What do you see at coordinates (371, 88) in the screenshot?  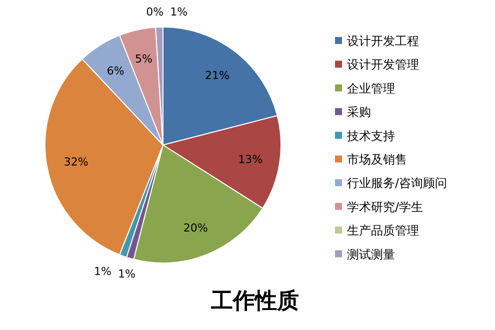 I see `legend-label: 企业管理` at bounding box center [371, 88].